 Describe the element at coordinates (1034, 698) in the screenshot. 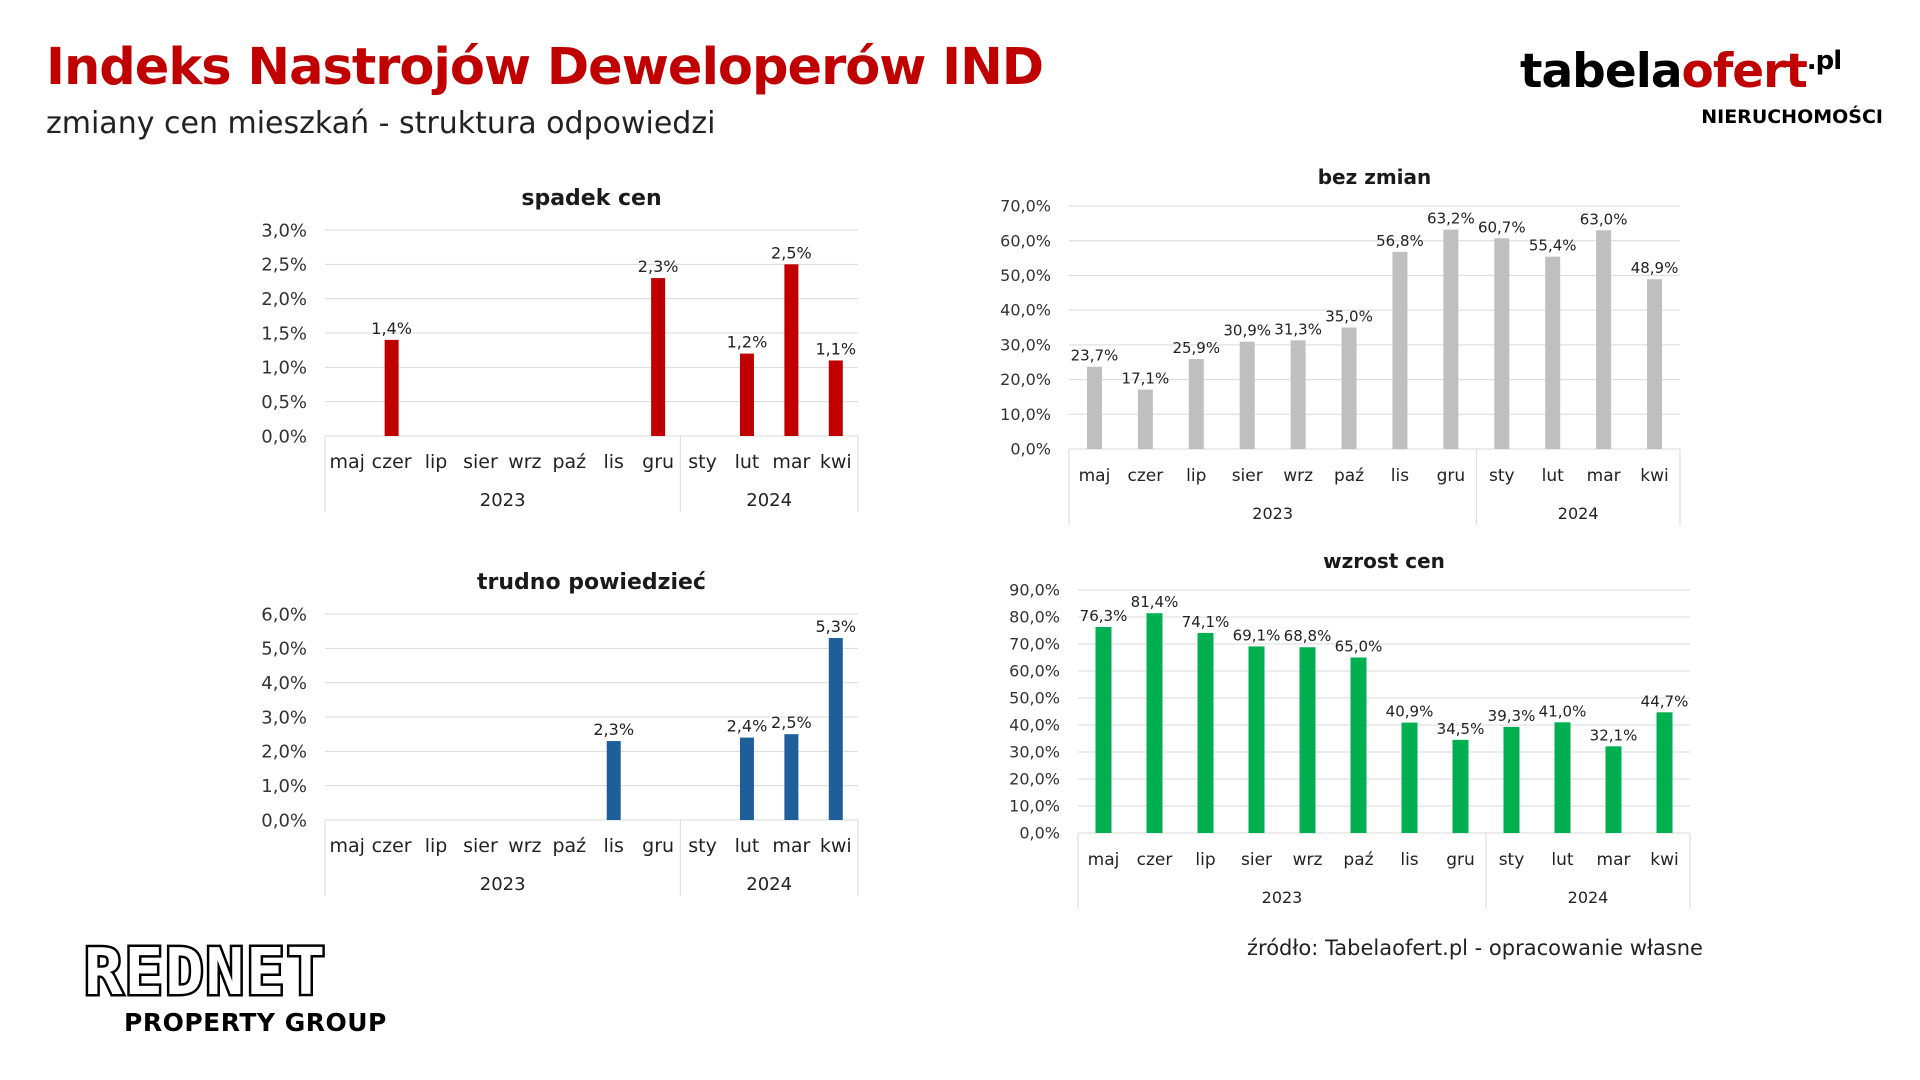

I see `y-tick-label: 50,0%` at that location.